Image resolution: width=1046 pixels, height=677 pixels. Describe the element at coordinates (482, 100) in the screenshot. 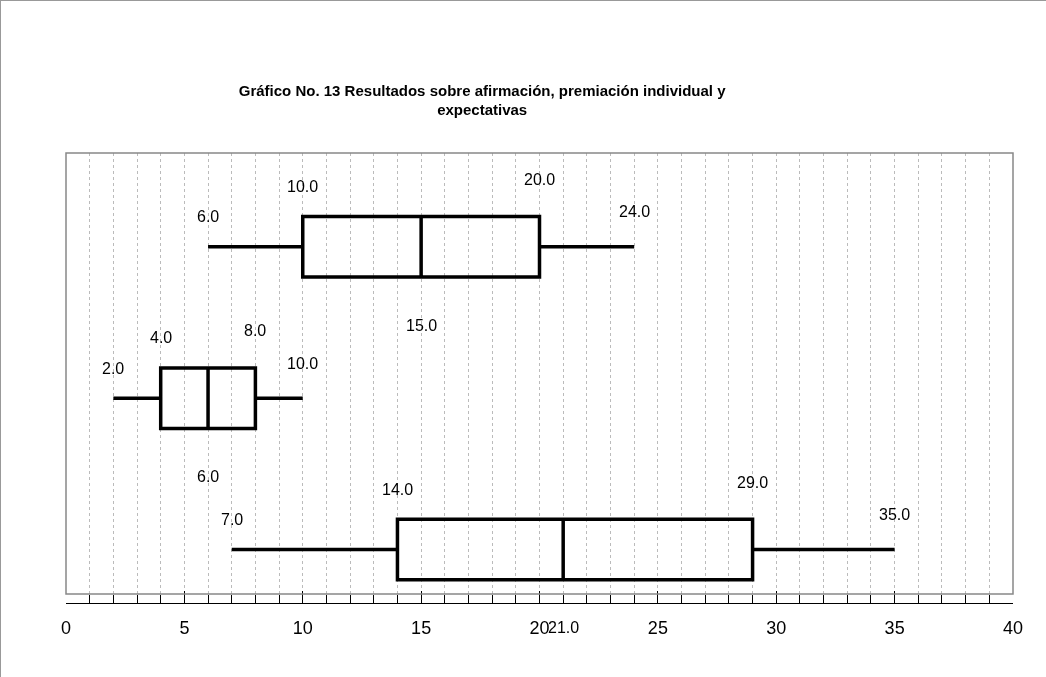

I see `chart-title: Gráfico No. 13 Resultados sobre afirmación, premiación individual y expectativas` at that location.